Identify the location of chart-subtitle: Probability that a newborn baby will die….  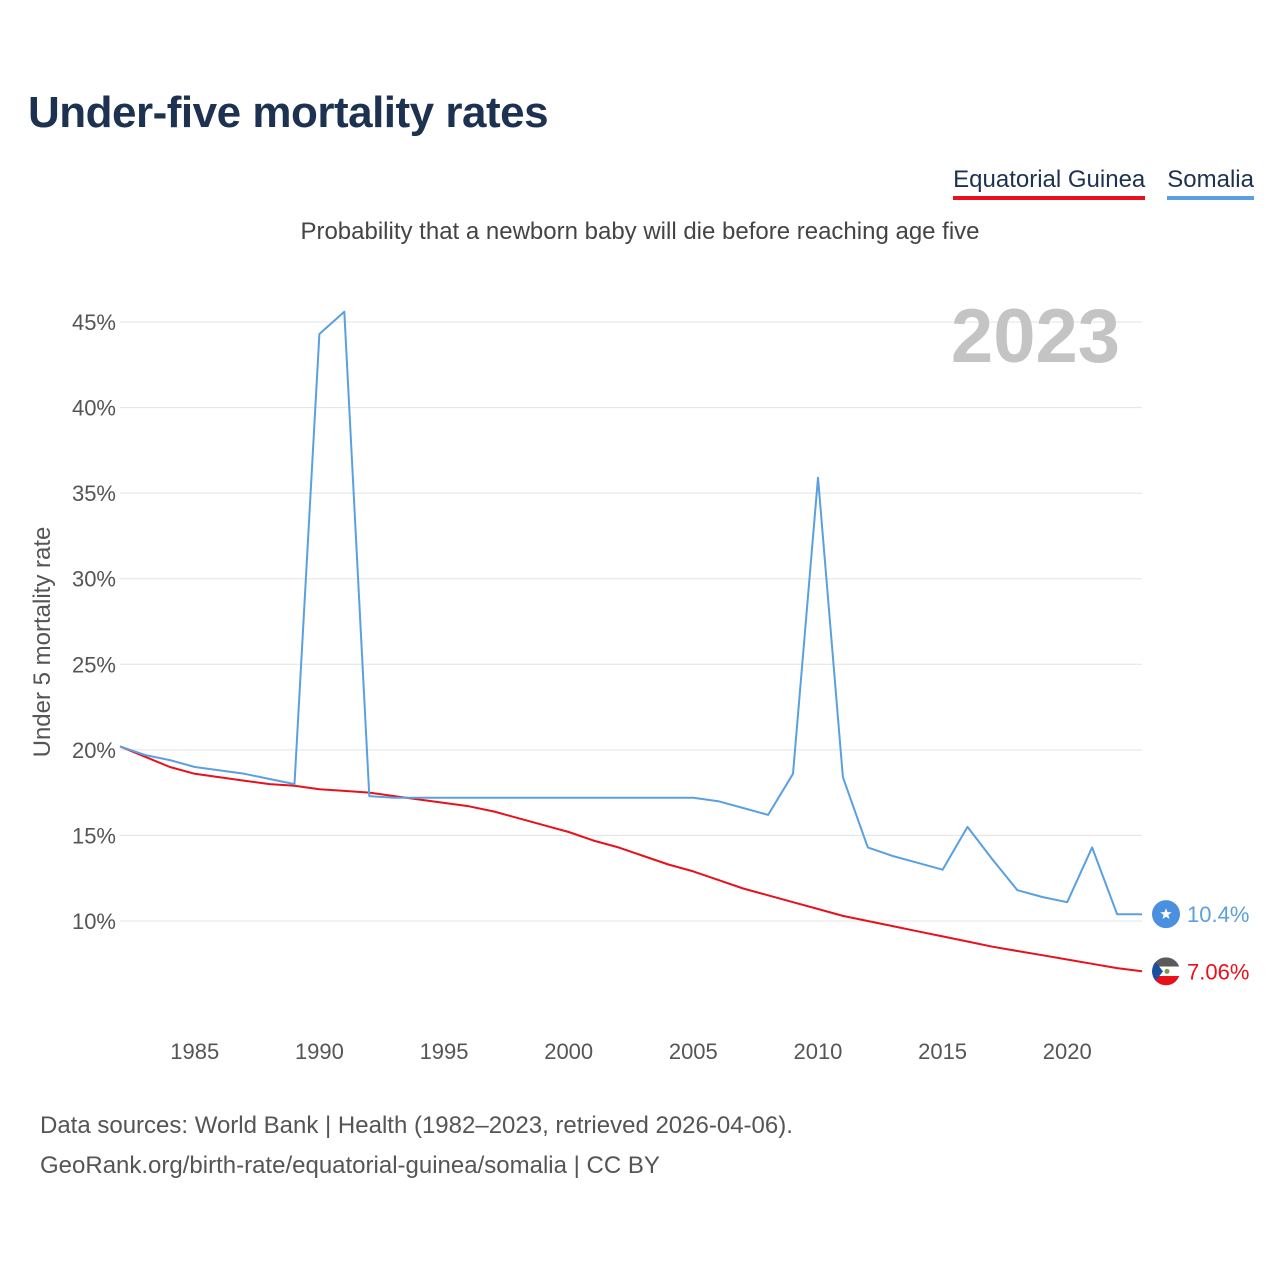
(640, 231).